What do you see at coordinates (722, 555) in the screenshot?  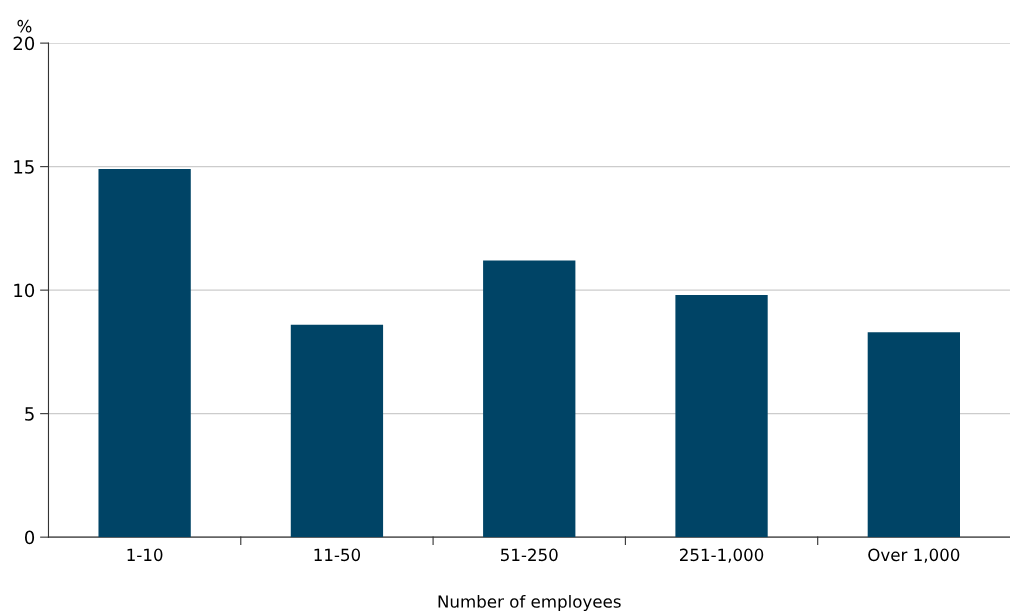 I see `x-tick-label: 251-1,000` at bounding box center [722, 555].